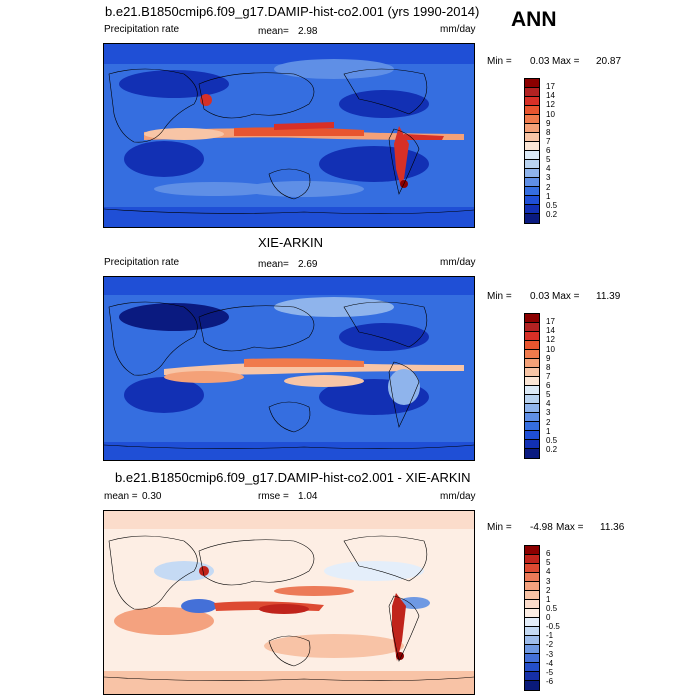 Image resolution: width=700 pixels, height=700 pixels. I want to click on colorbar-tick-label: -3, so click(550, 654).